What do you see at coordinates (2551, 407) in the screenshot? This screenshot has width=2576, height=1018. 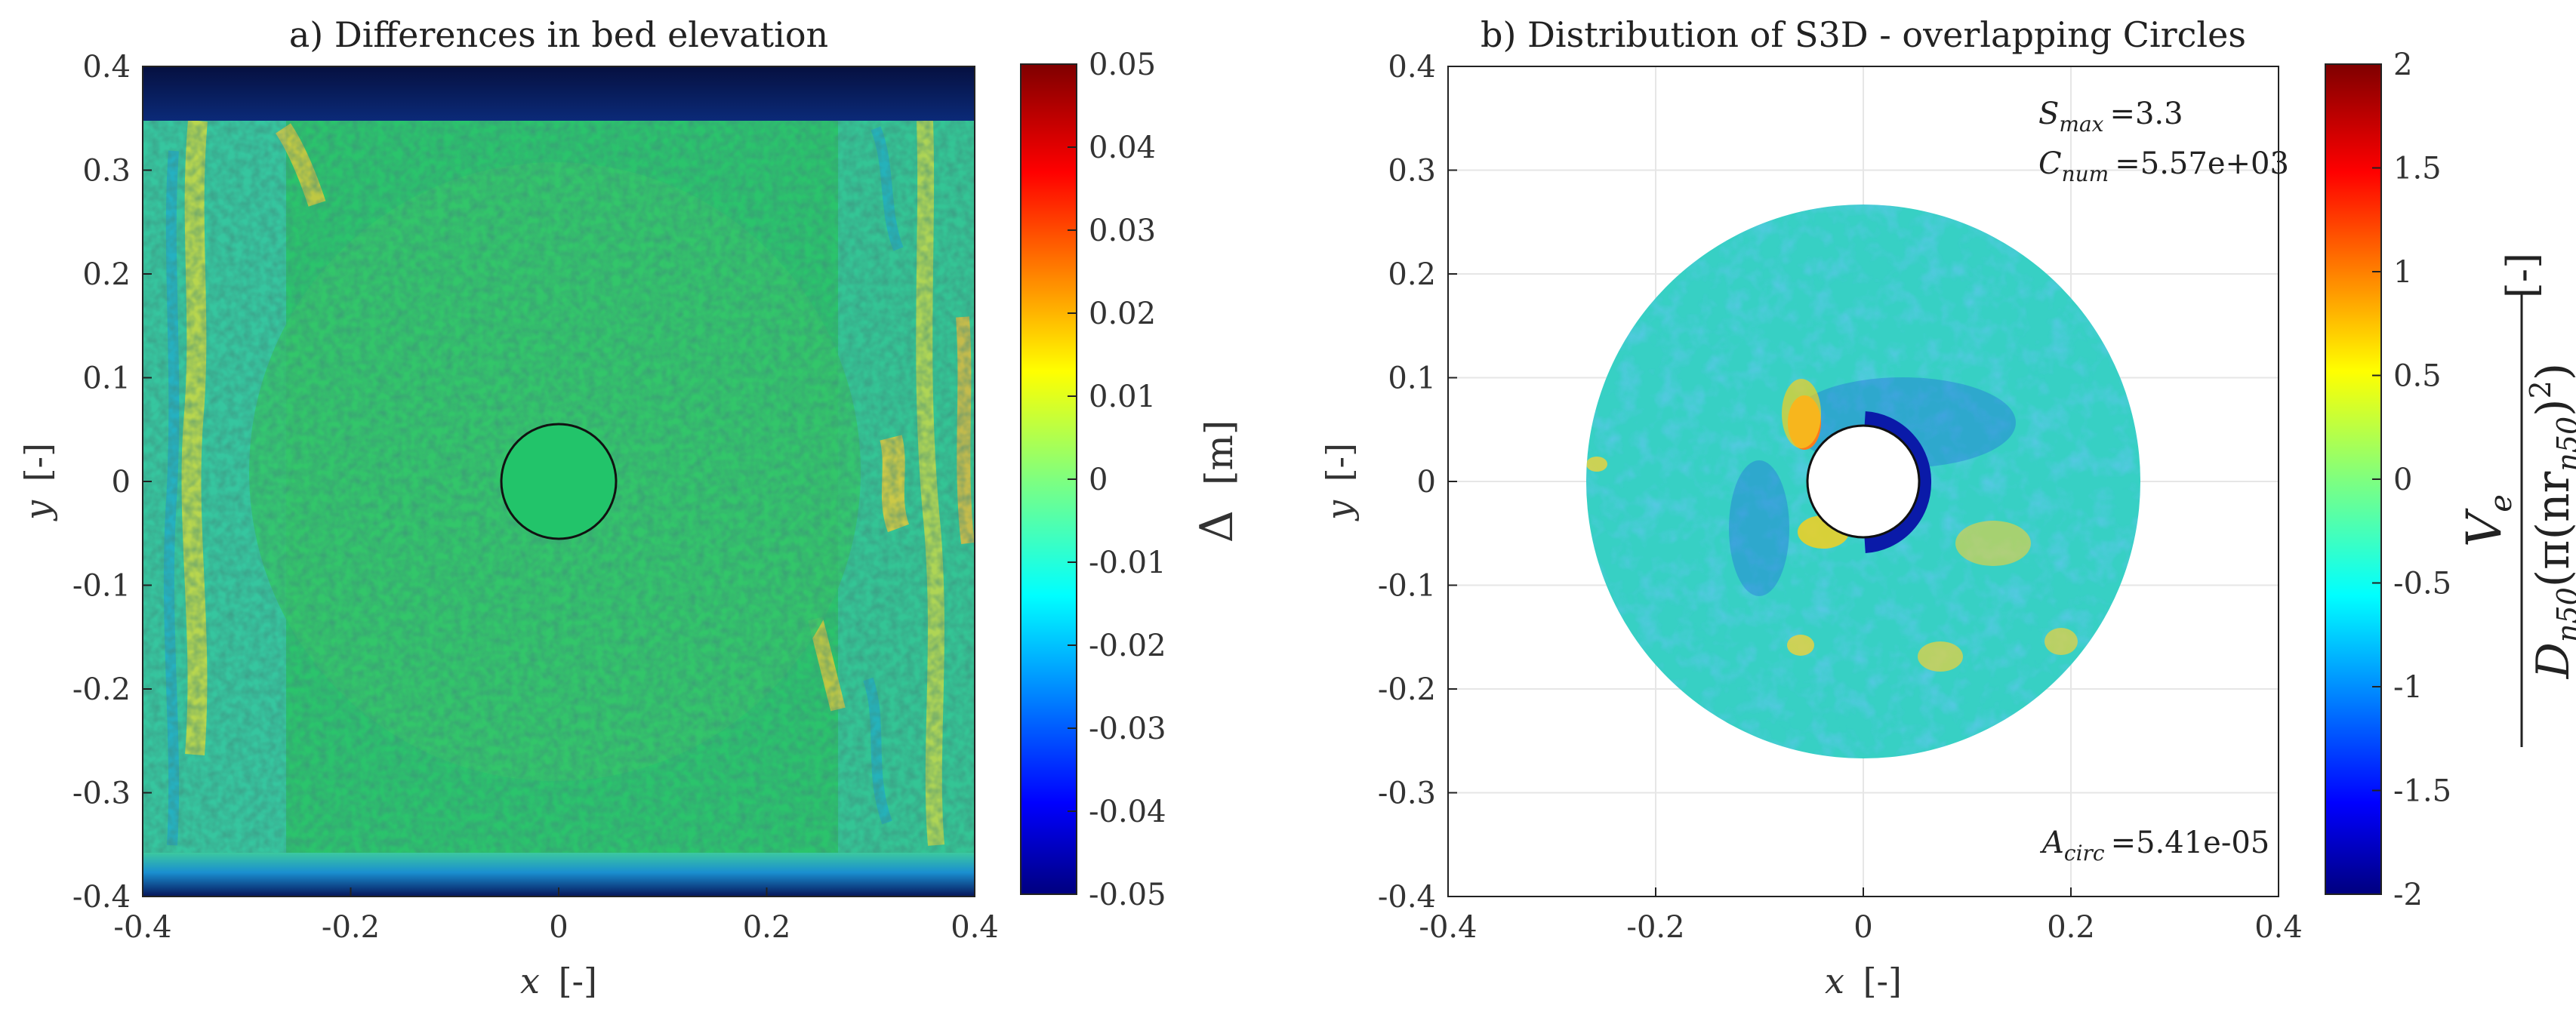 I see `denominator-tail: )` at bounding box center [2551, 407].